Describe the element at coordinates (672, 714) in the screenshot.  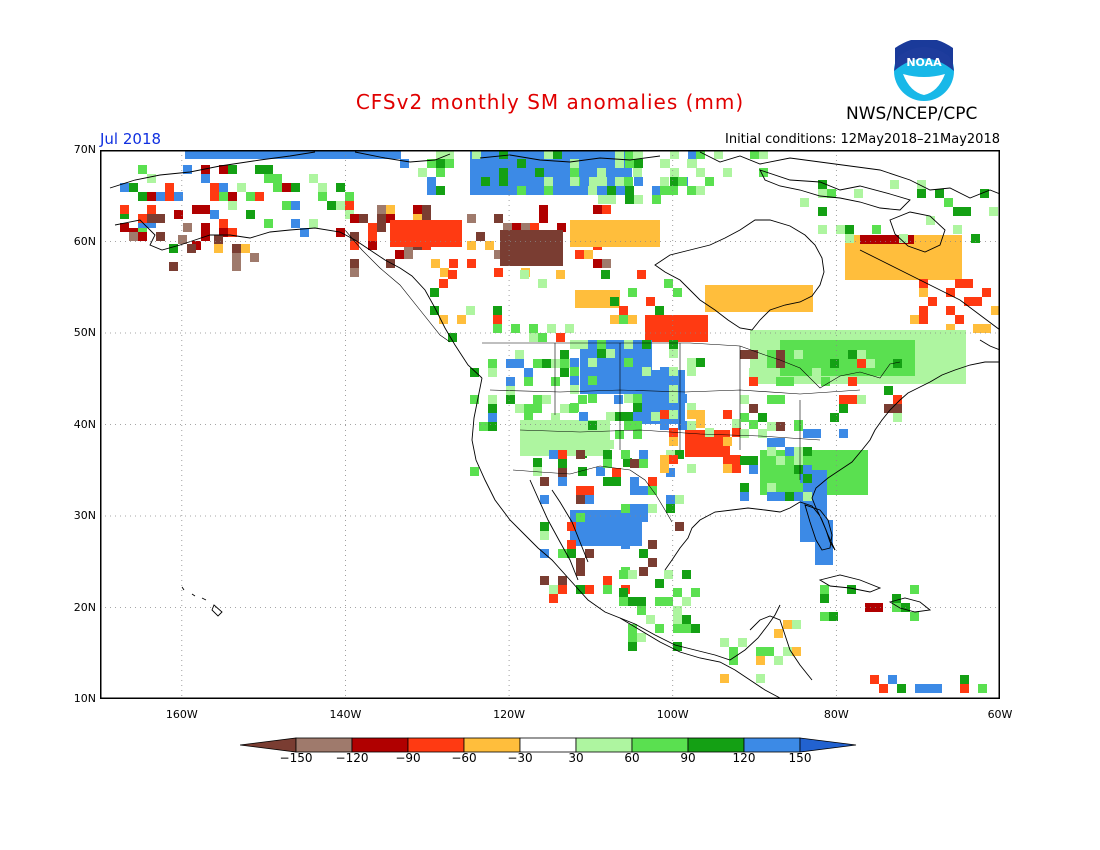
I see `lon-label: 100W` at that location.